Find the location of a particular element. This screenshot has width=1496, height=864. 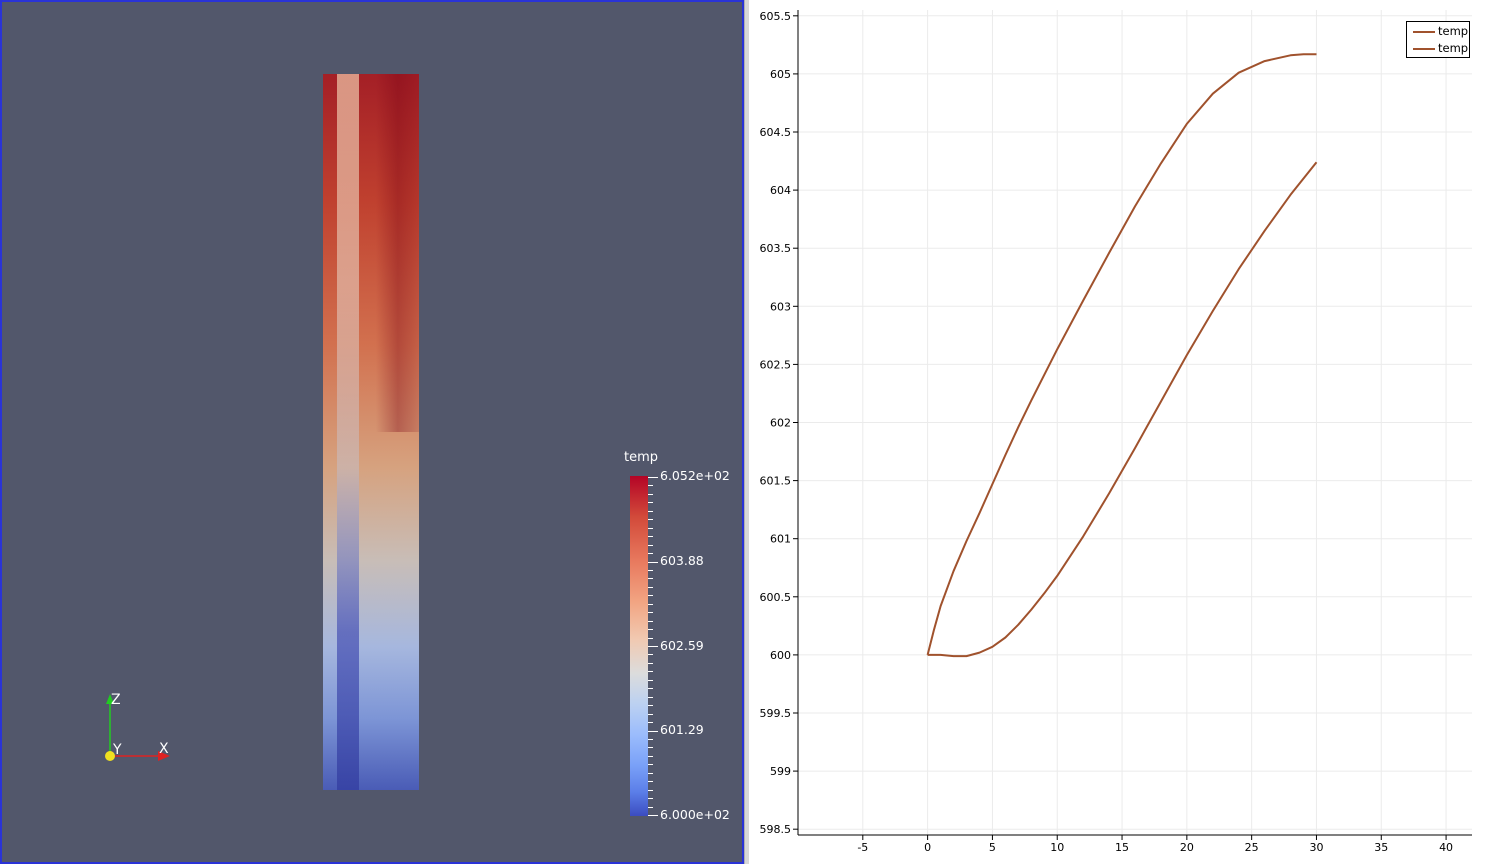

y-tick-label: 601 is located at coordinates (780, 539).